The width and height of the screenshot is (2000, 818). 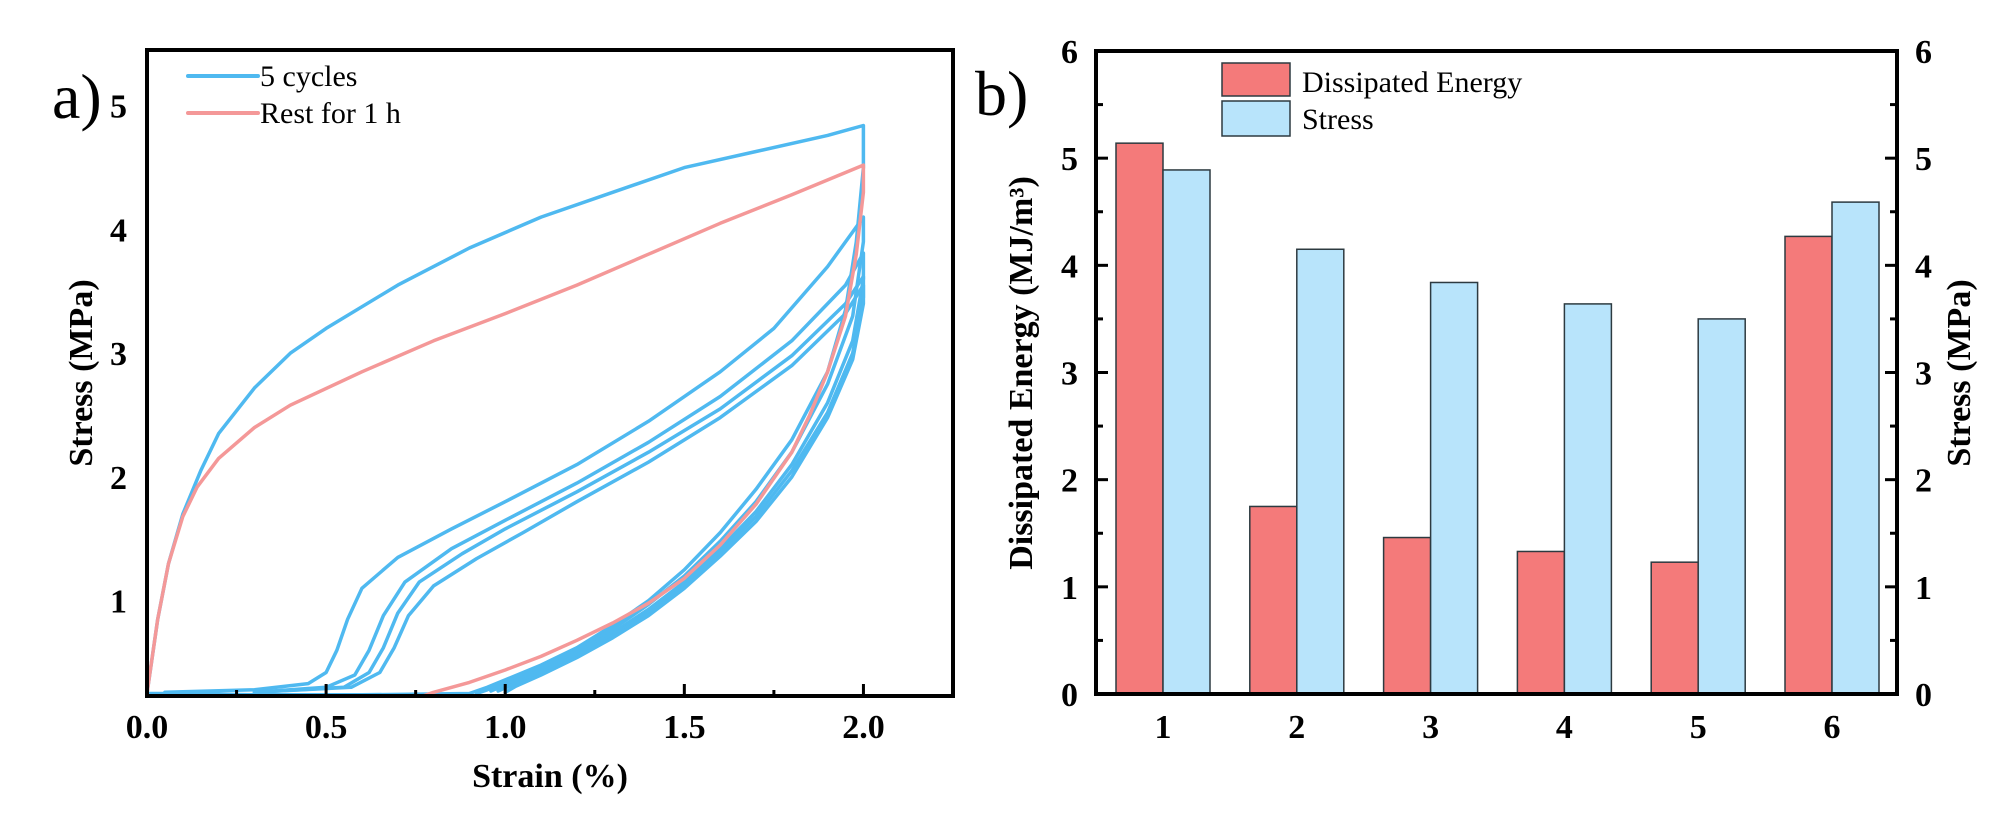 I want to click on x-tick-label: 4, so click(x=1564, y=727).